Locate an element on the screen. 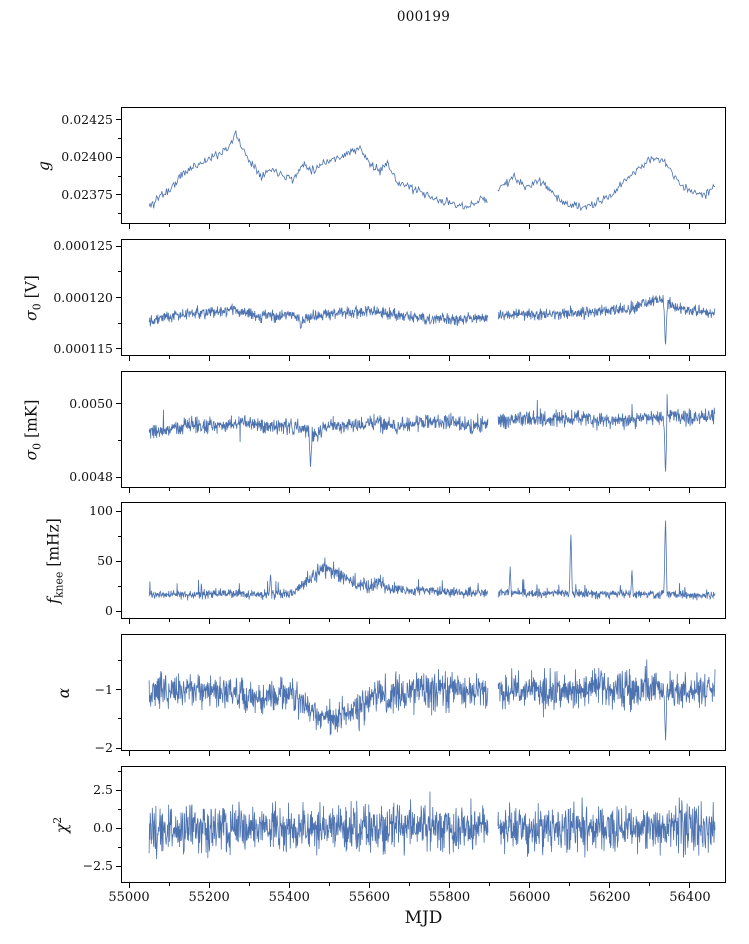 This screenshot has width=749, height=944. series-line-sigma0-v is located at coordinates (432, 320).